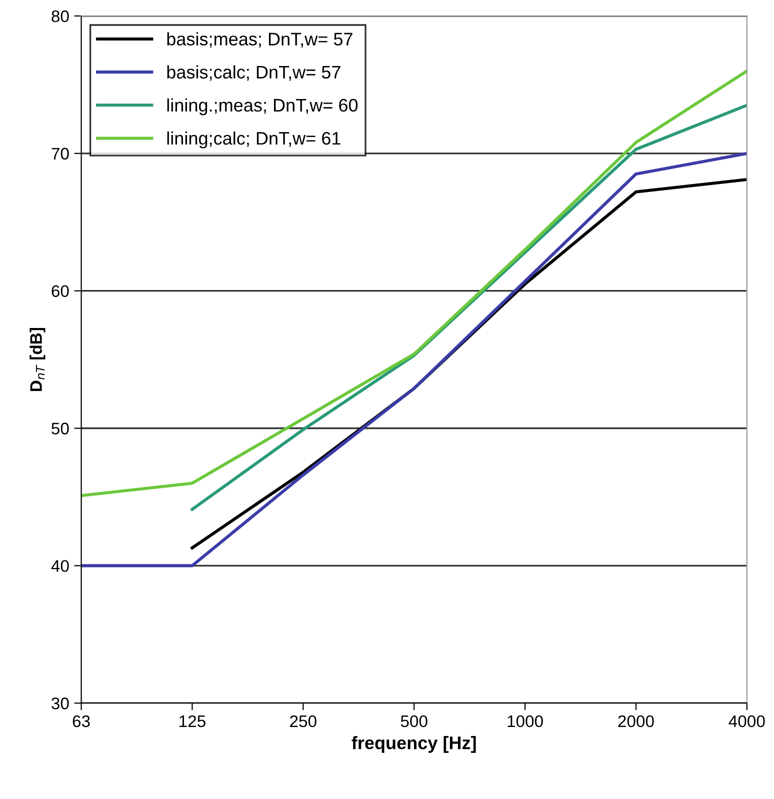 The height and width of the screenshot is (799, 774). Describe the element at coordinates (253, 73) in the screenshot. I see `legend-label: basis;calc; DnT,w= 57` at that location.